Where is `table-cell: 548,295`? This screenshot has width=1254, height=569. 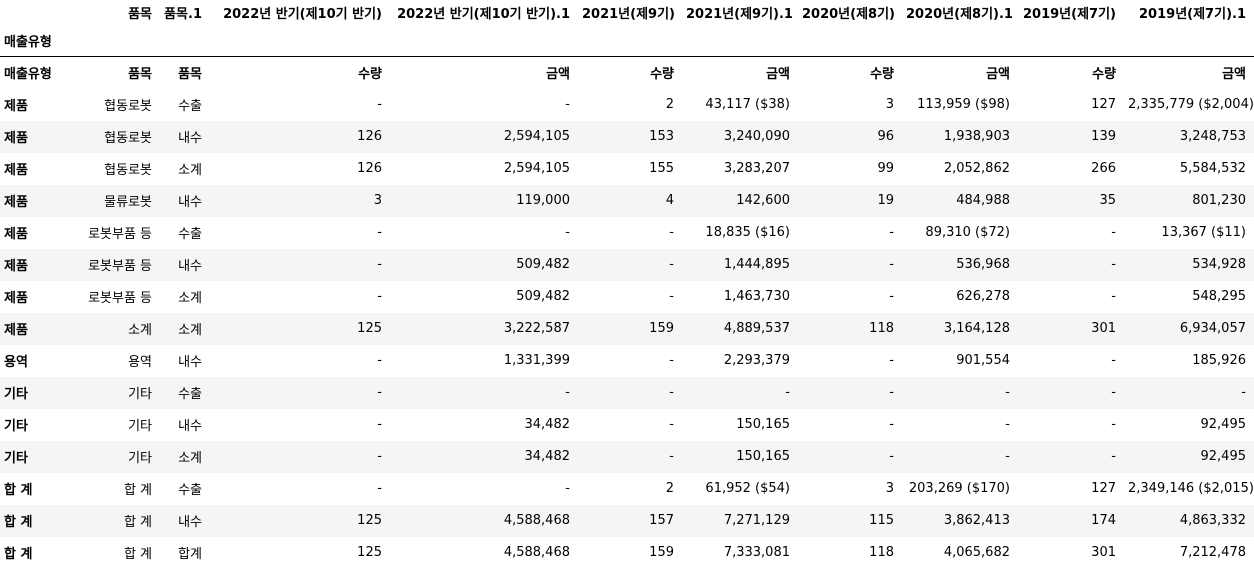
table-cell: 548,295 is located at coordinates (1219, 296).